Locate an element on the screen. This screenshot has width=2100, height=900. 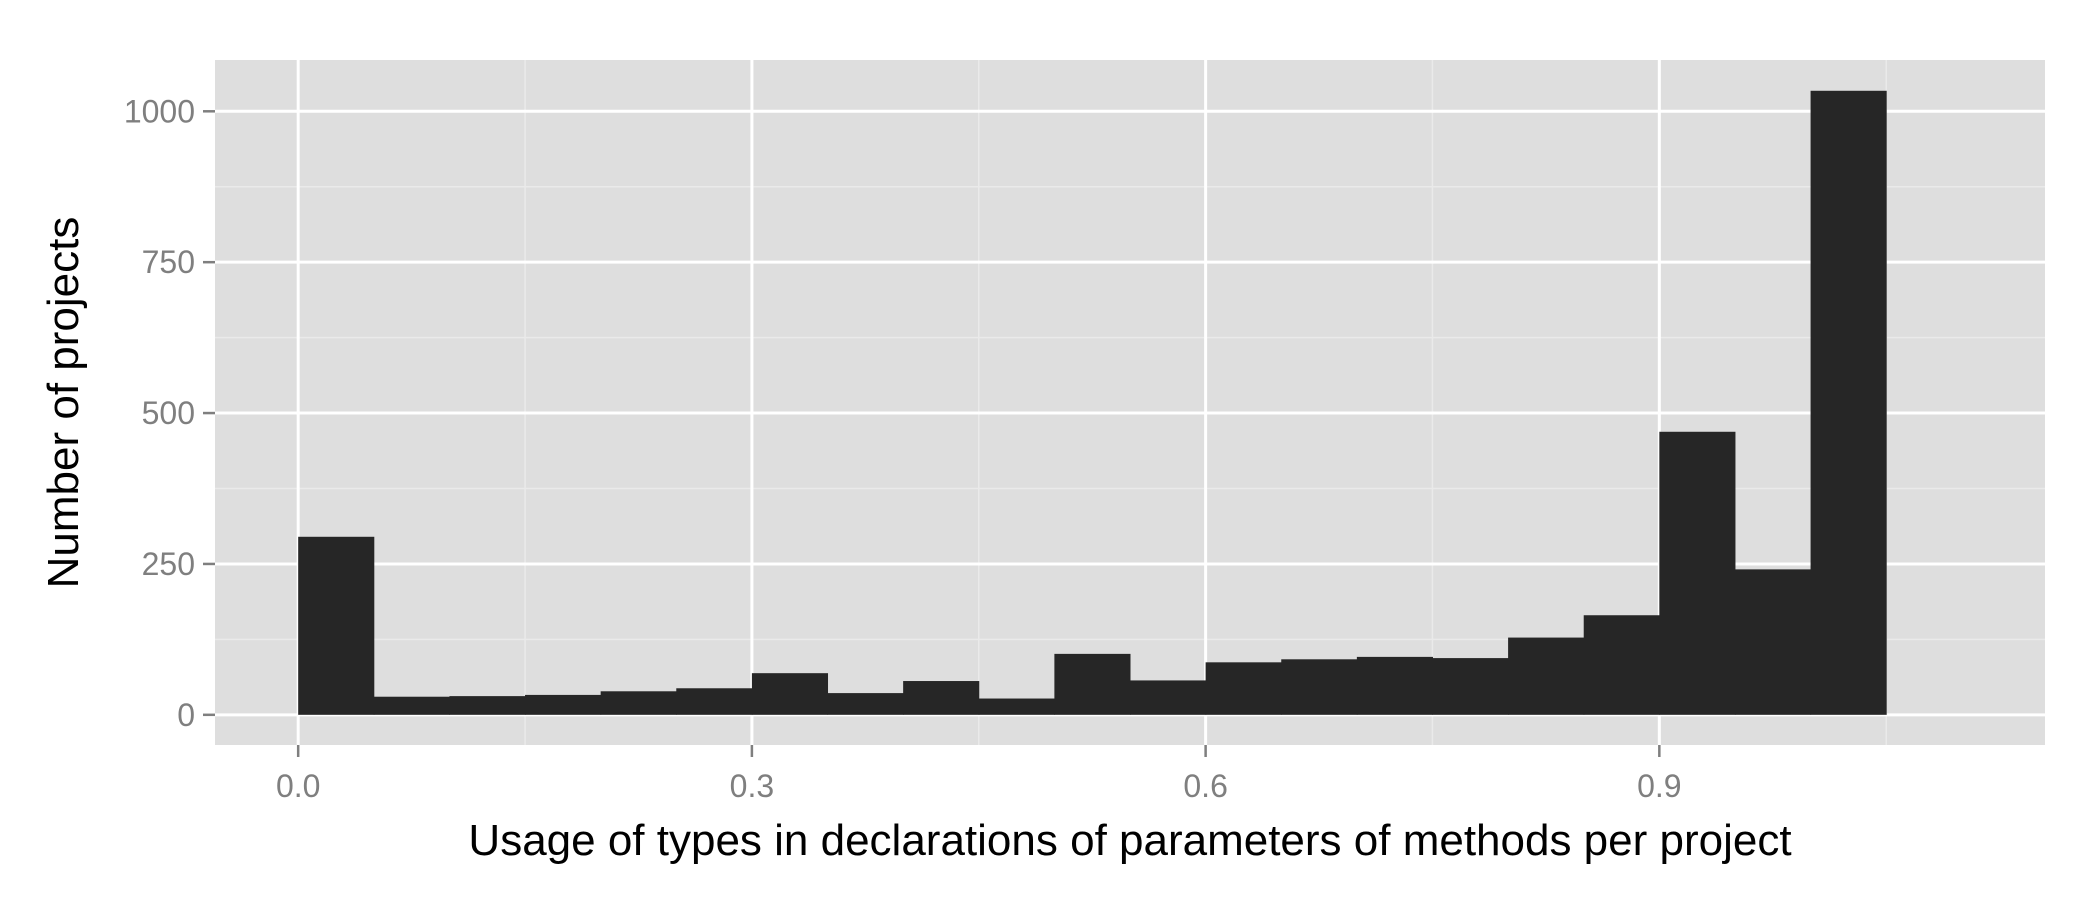
y-tick-label: 750 is located at coordinates (168, 262).